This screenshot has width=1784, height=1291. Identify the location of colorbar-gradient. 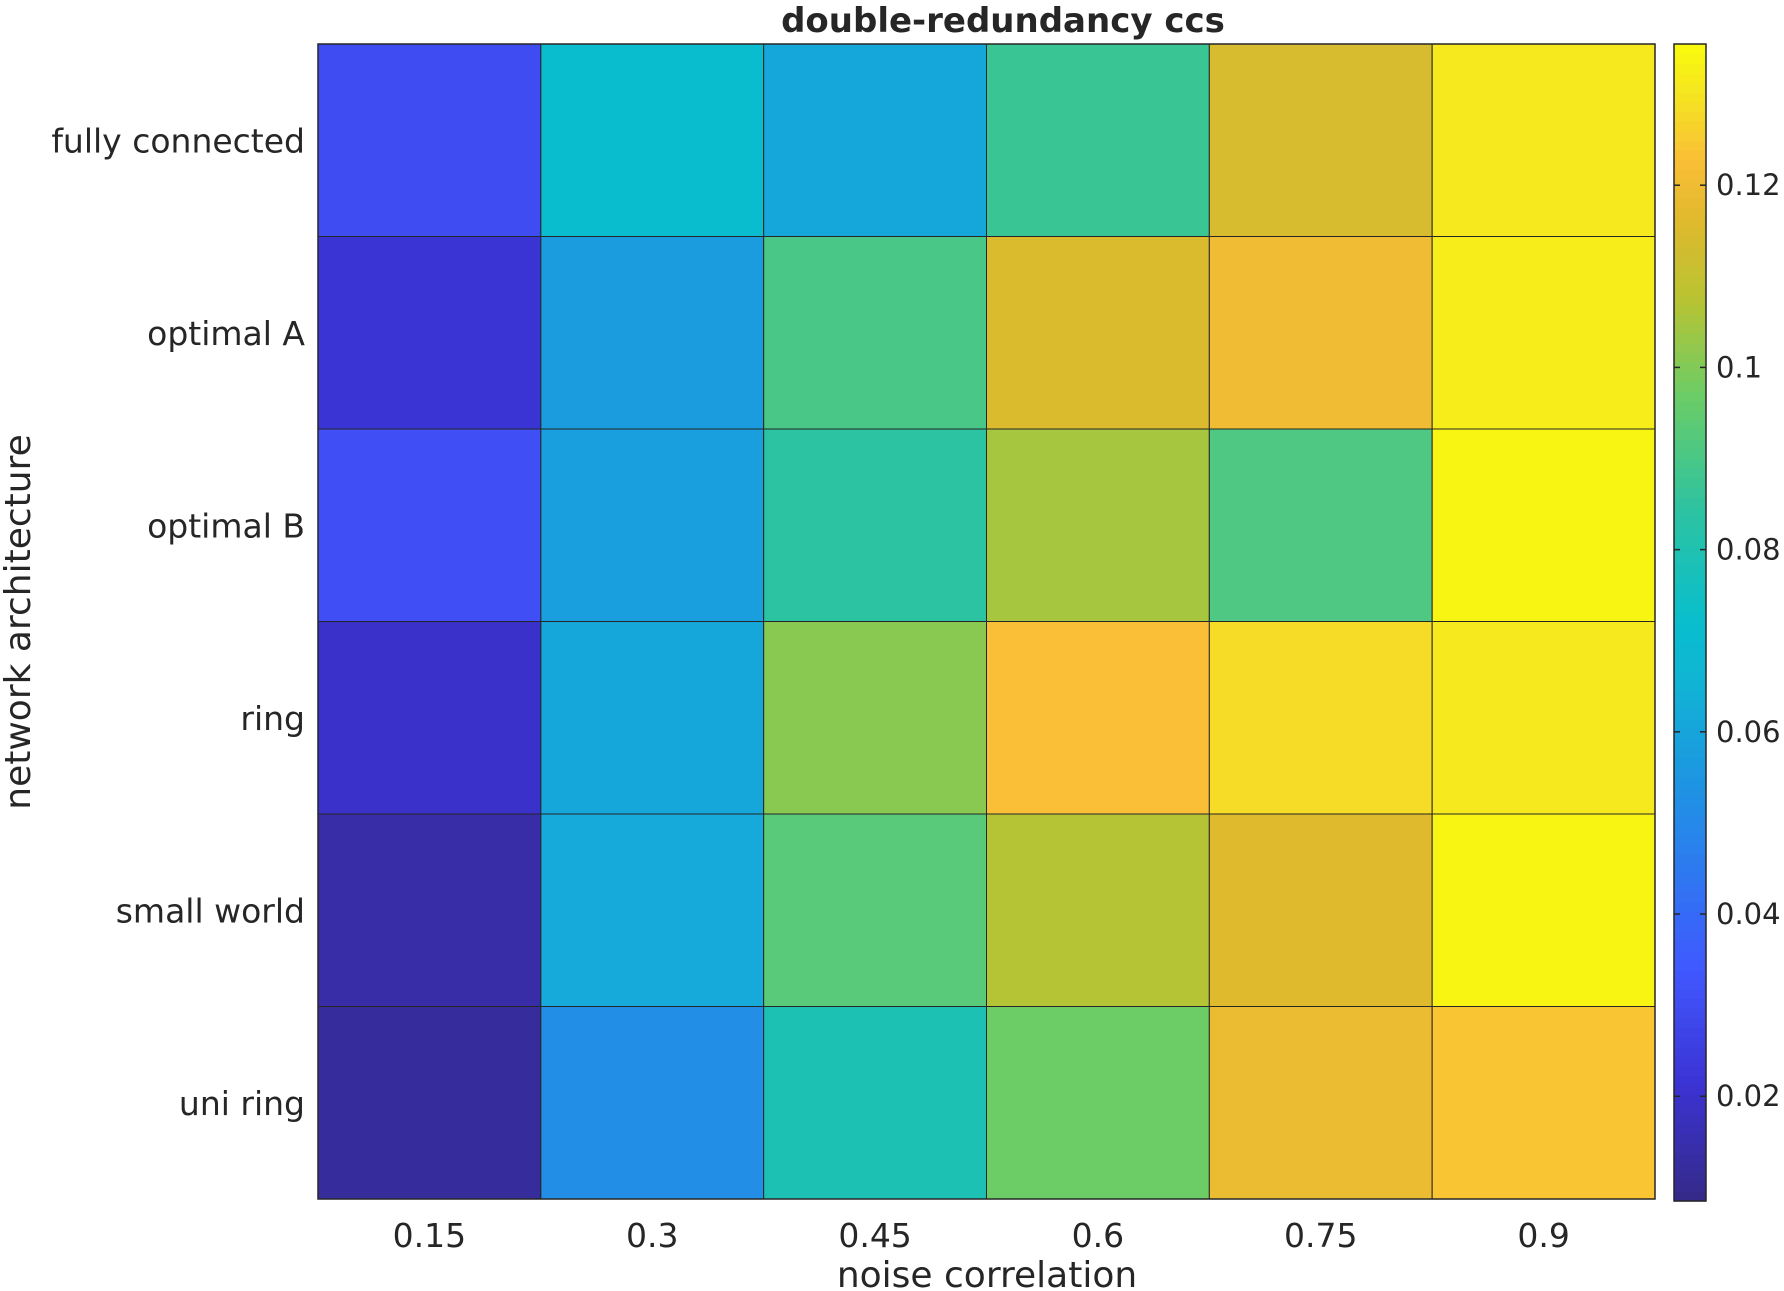
(1690, 623).